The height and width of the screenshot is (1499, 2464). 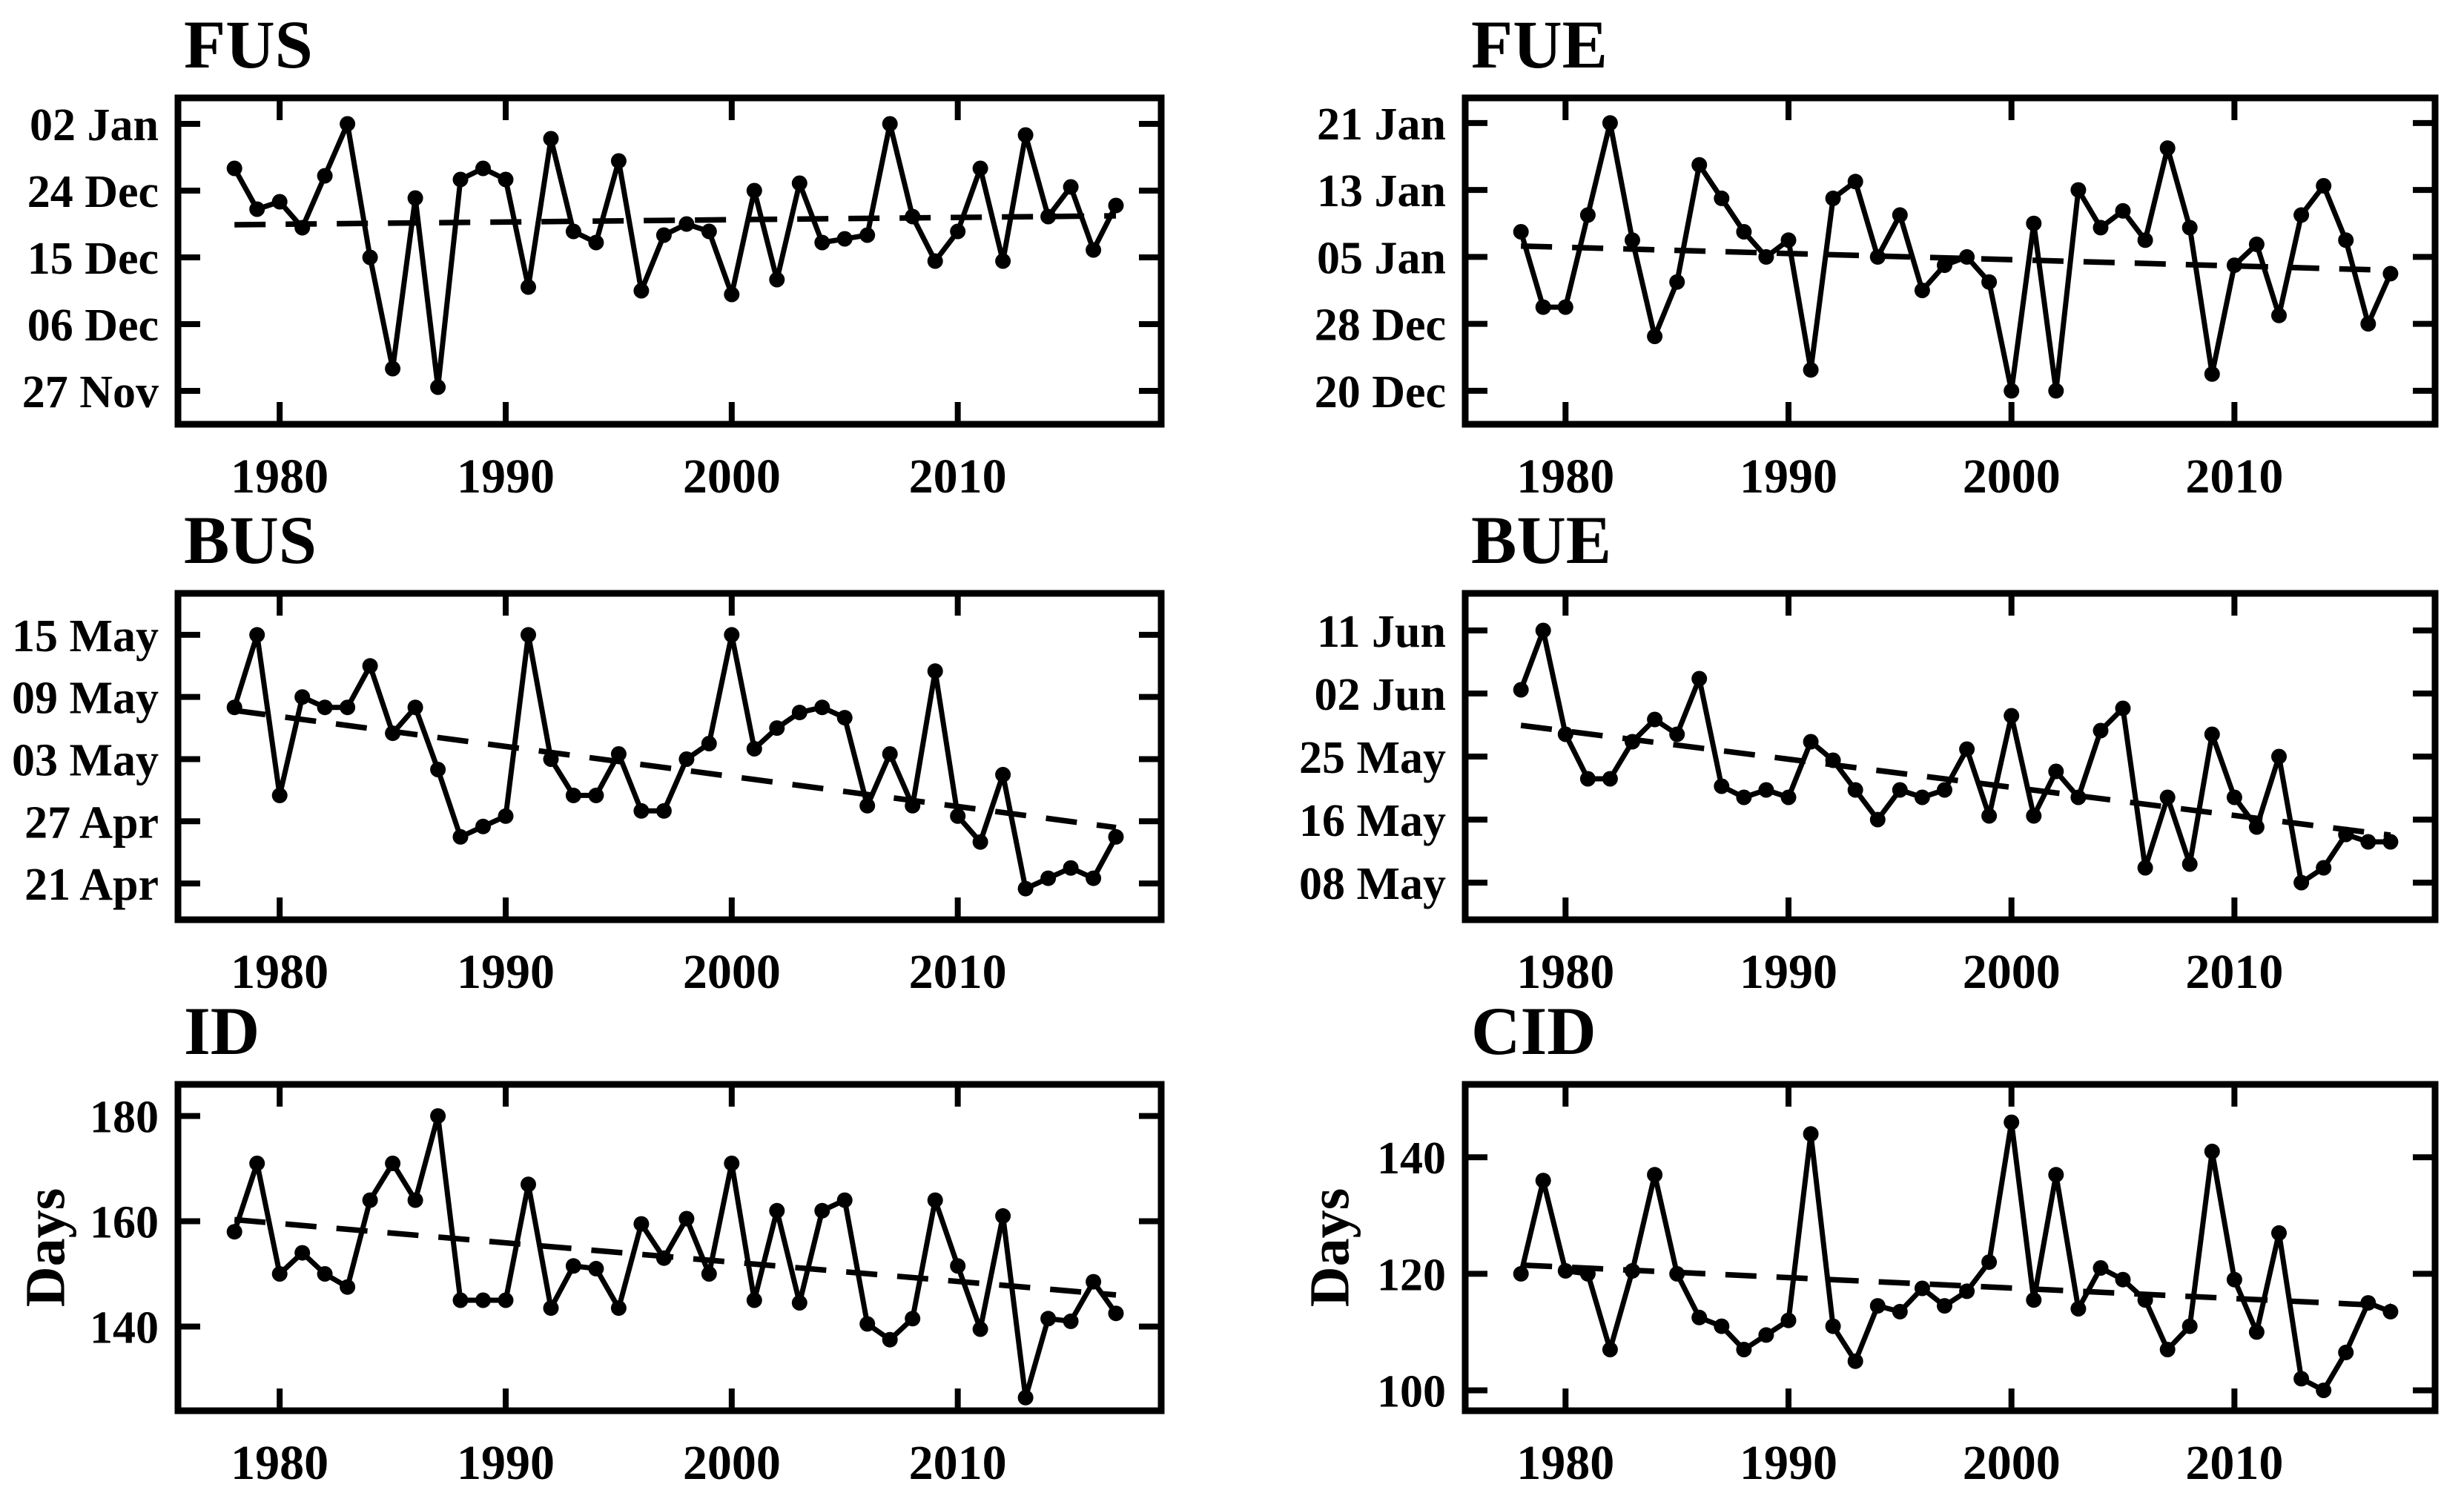 What do you see at coordinates (279, 972) in the screenshot?
I see `bus-xtick-label: 1980` at bounding box center [279, 972].